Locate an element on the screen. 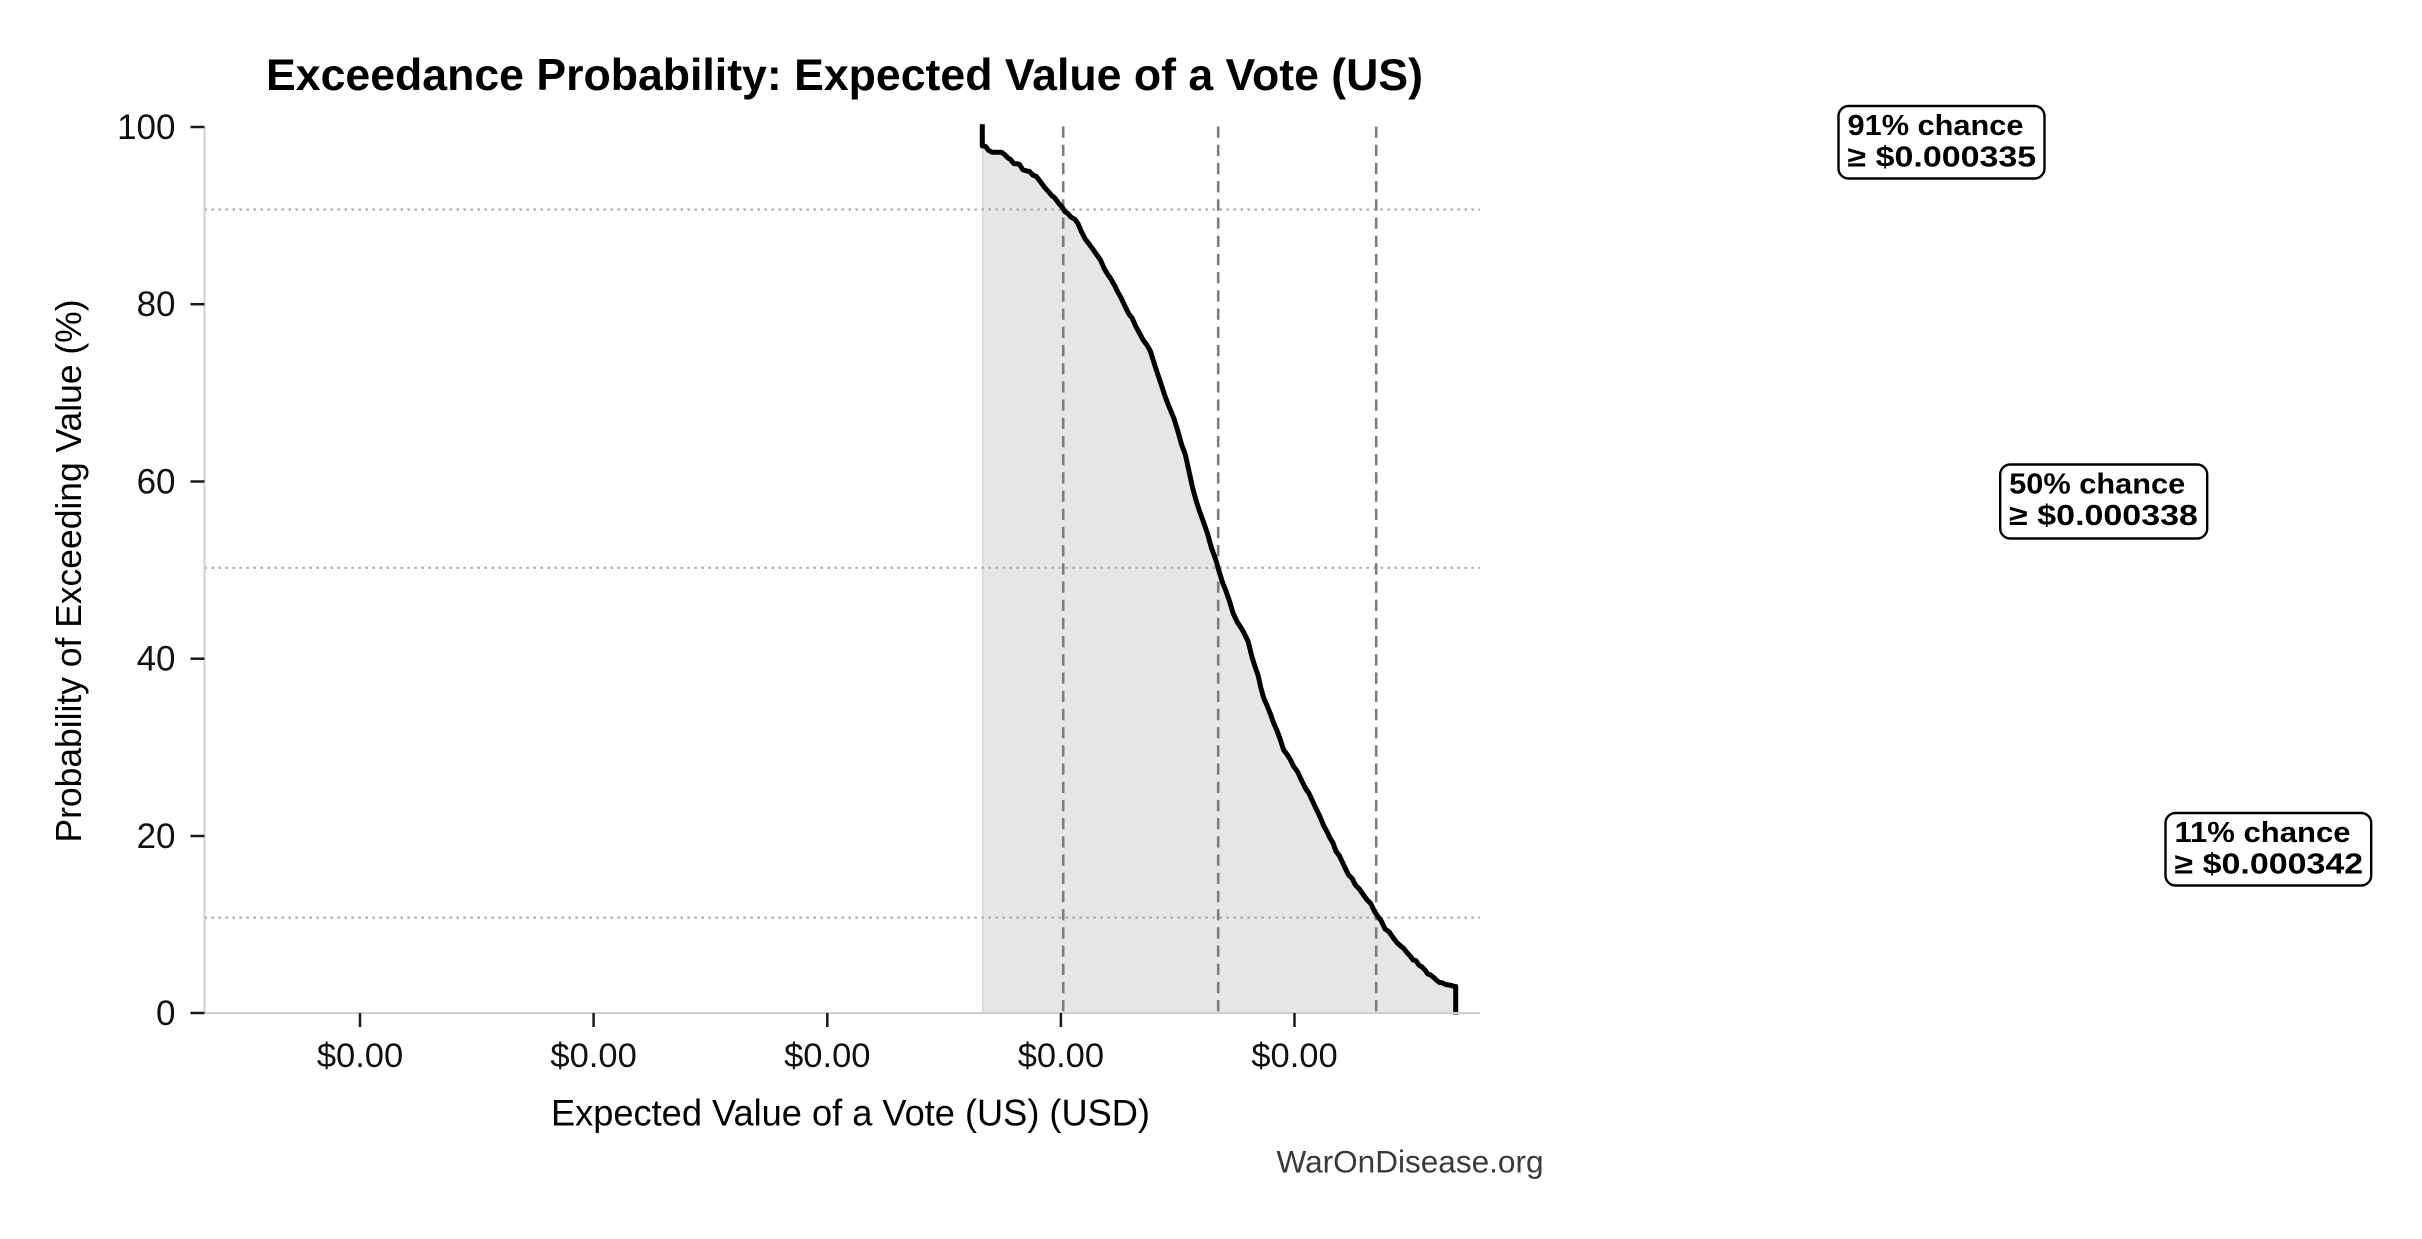 This screenshot has height=1239, width=2422. svg-text: ≥ $0.000335 is located at coordinates (1942, 158).